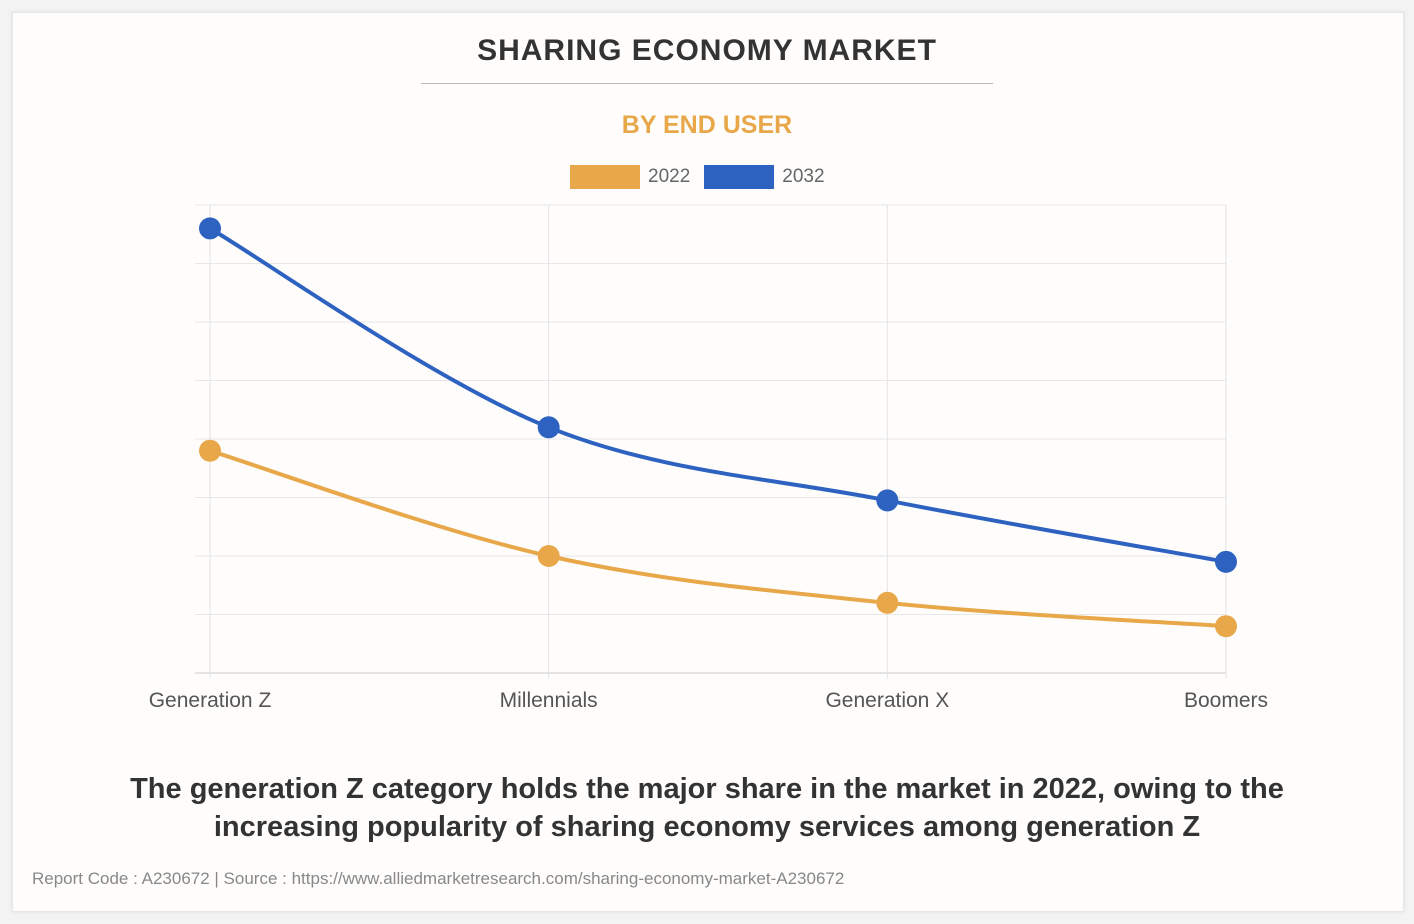  Describe the element at coordinates (548, 556) in the screenshot. I see `data-point-2022-millennials` at that location.